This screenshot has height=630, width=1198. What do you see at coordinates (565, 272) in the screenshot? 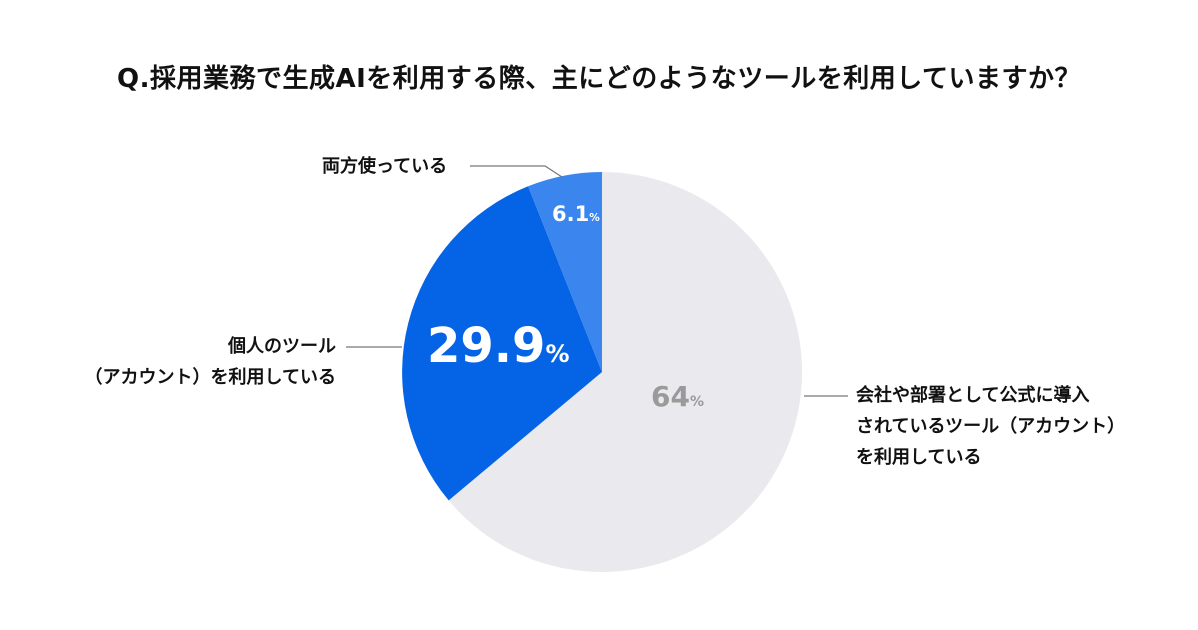
I see `slice-both` at bounding box center [565, 272].